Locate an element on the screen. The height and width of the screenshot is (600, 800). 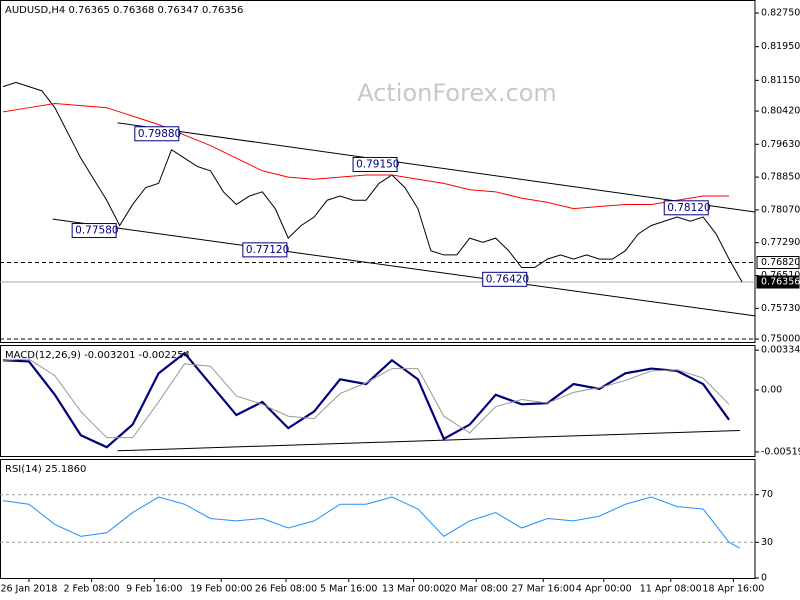
annotation-label: 0.77120 is located at coordinates (267, 250).